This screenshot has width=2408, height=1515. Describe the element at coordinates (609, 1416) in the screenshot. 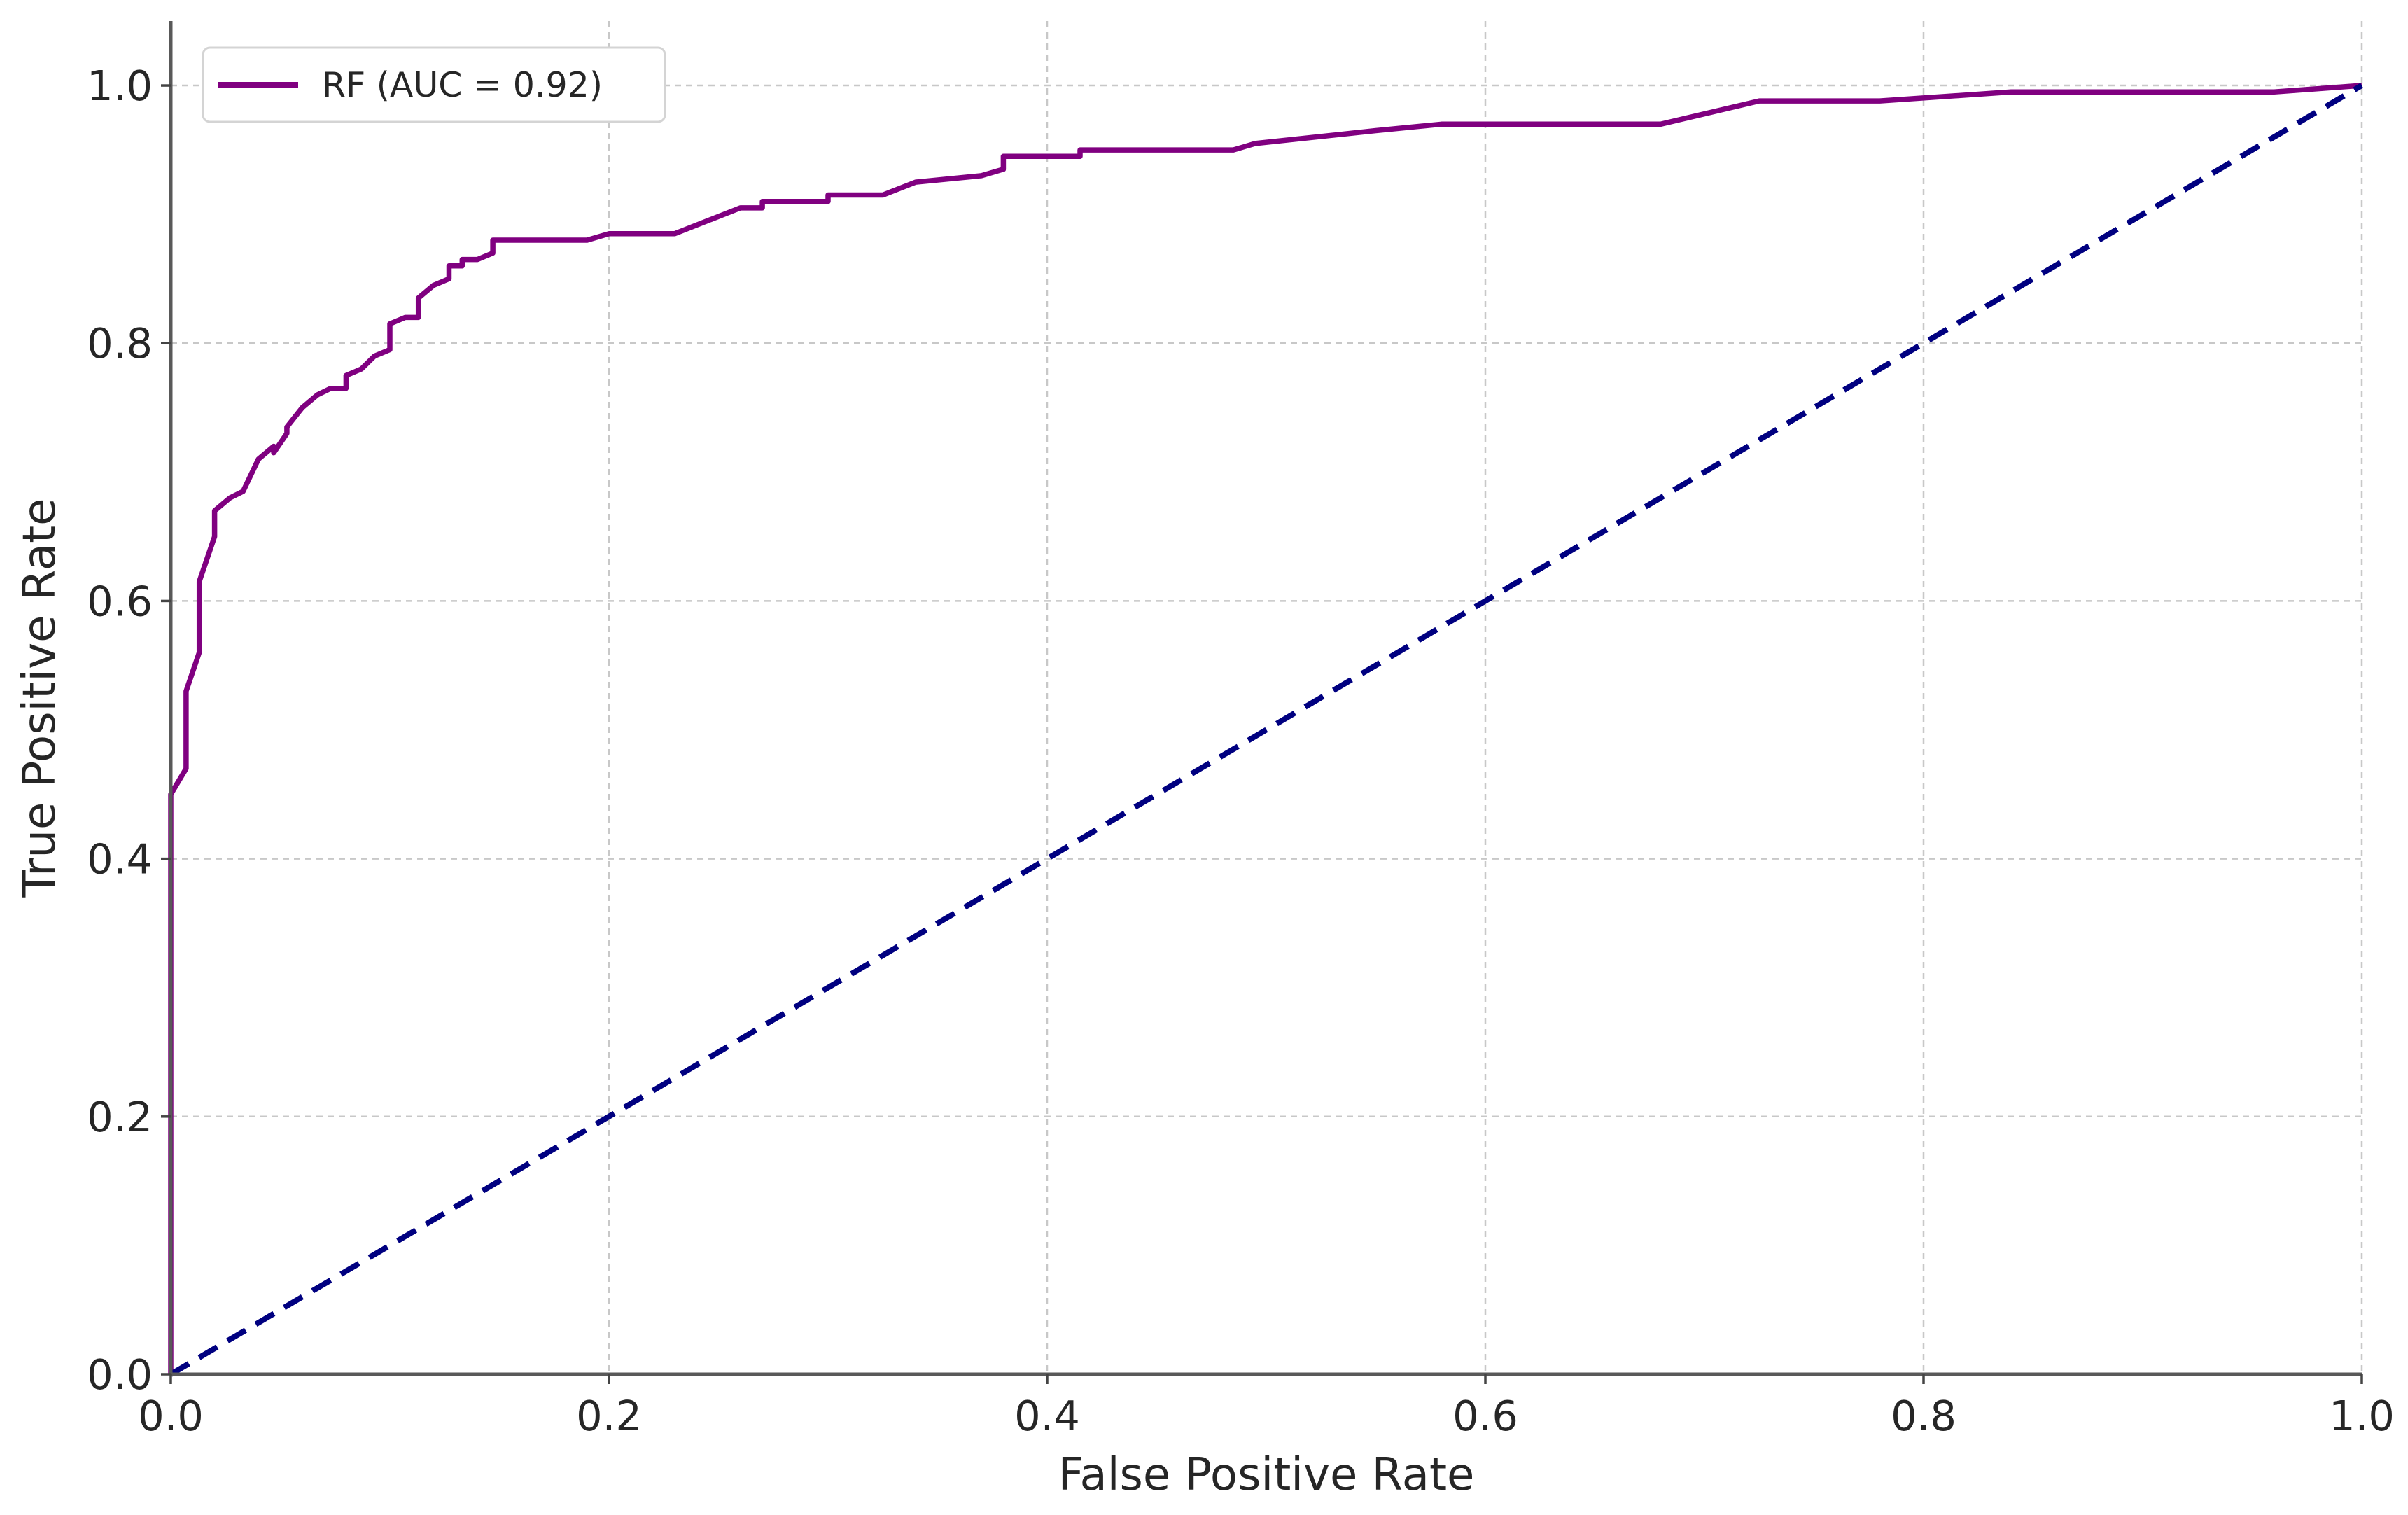

I see `x-tick-label: 0.2` at that location.